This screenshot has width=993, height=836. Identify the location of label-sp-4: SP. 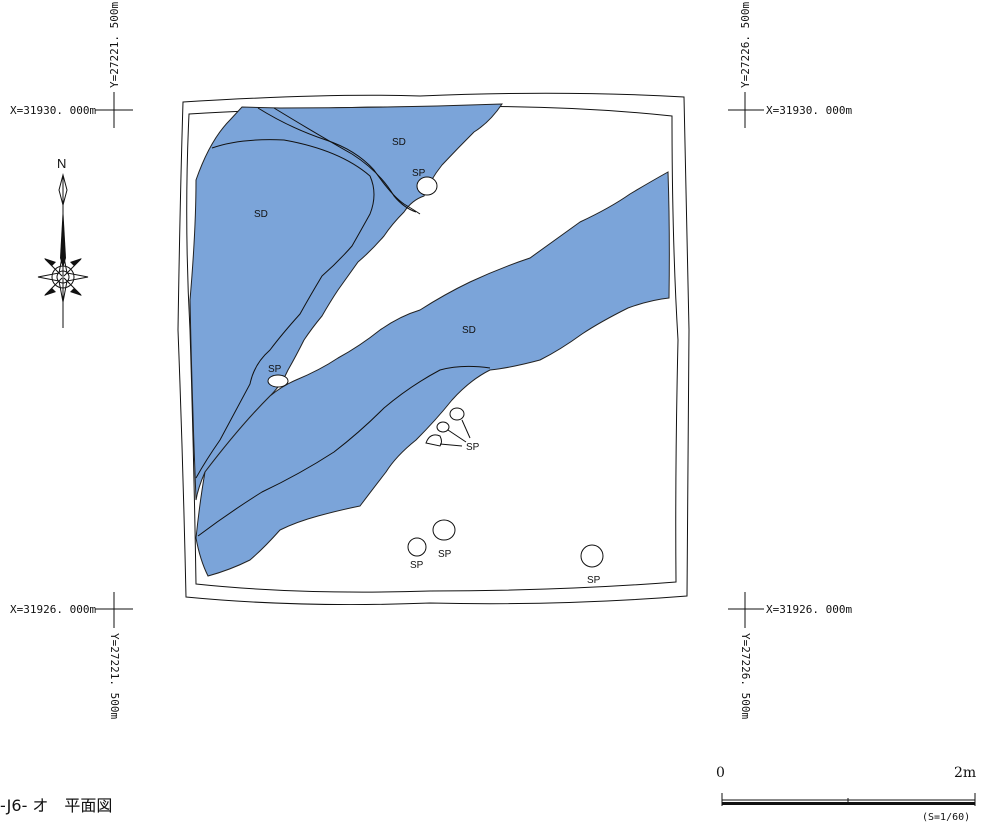
(417, 565).